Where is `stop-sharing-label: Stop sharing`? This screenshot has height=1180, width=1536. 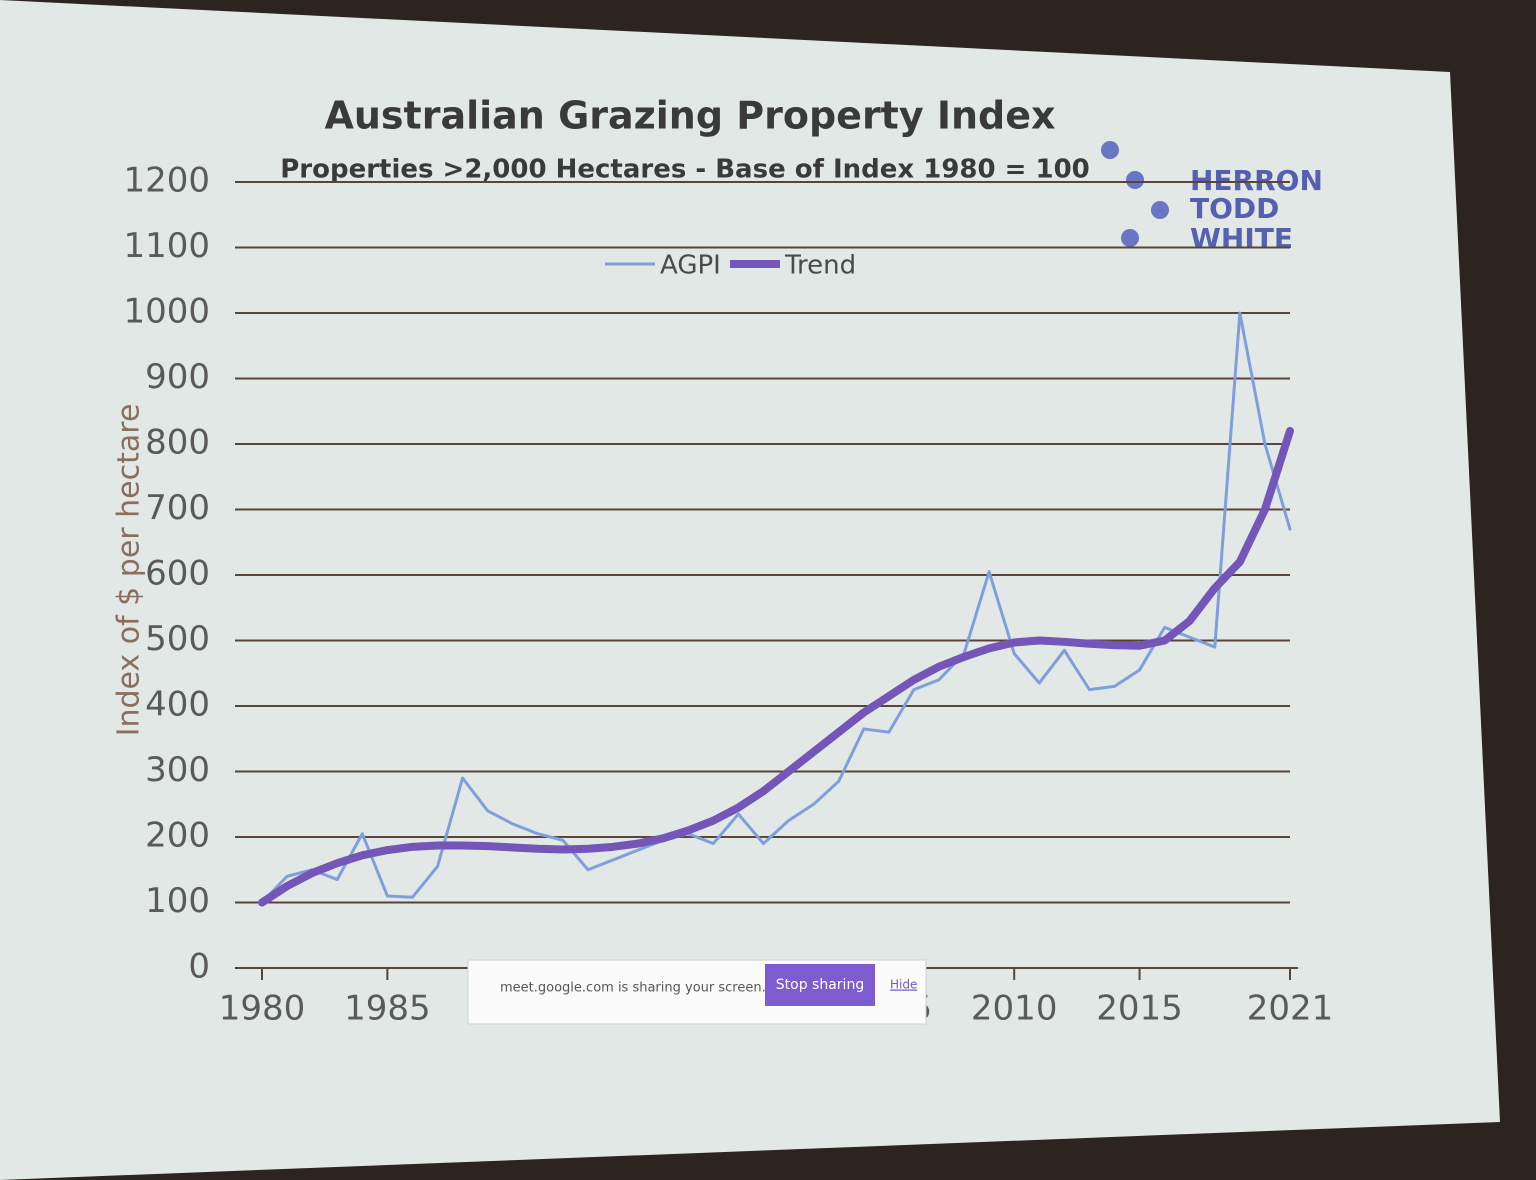 stop-sharing-label: Stop sharing is located at coordinates (820, 985).